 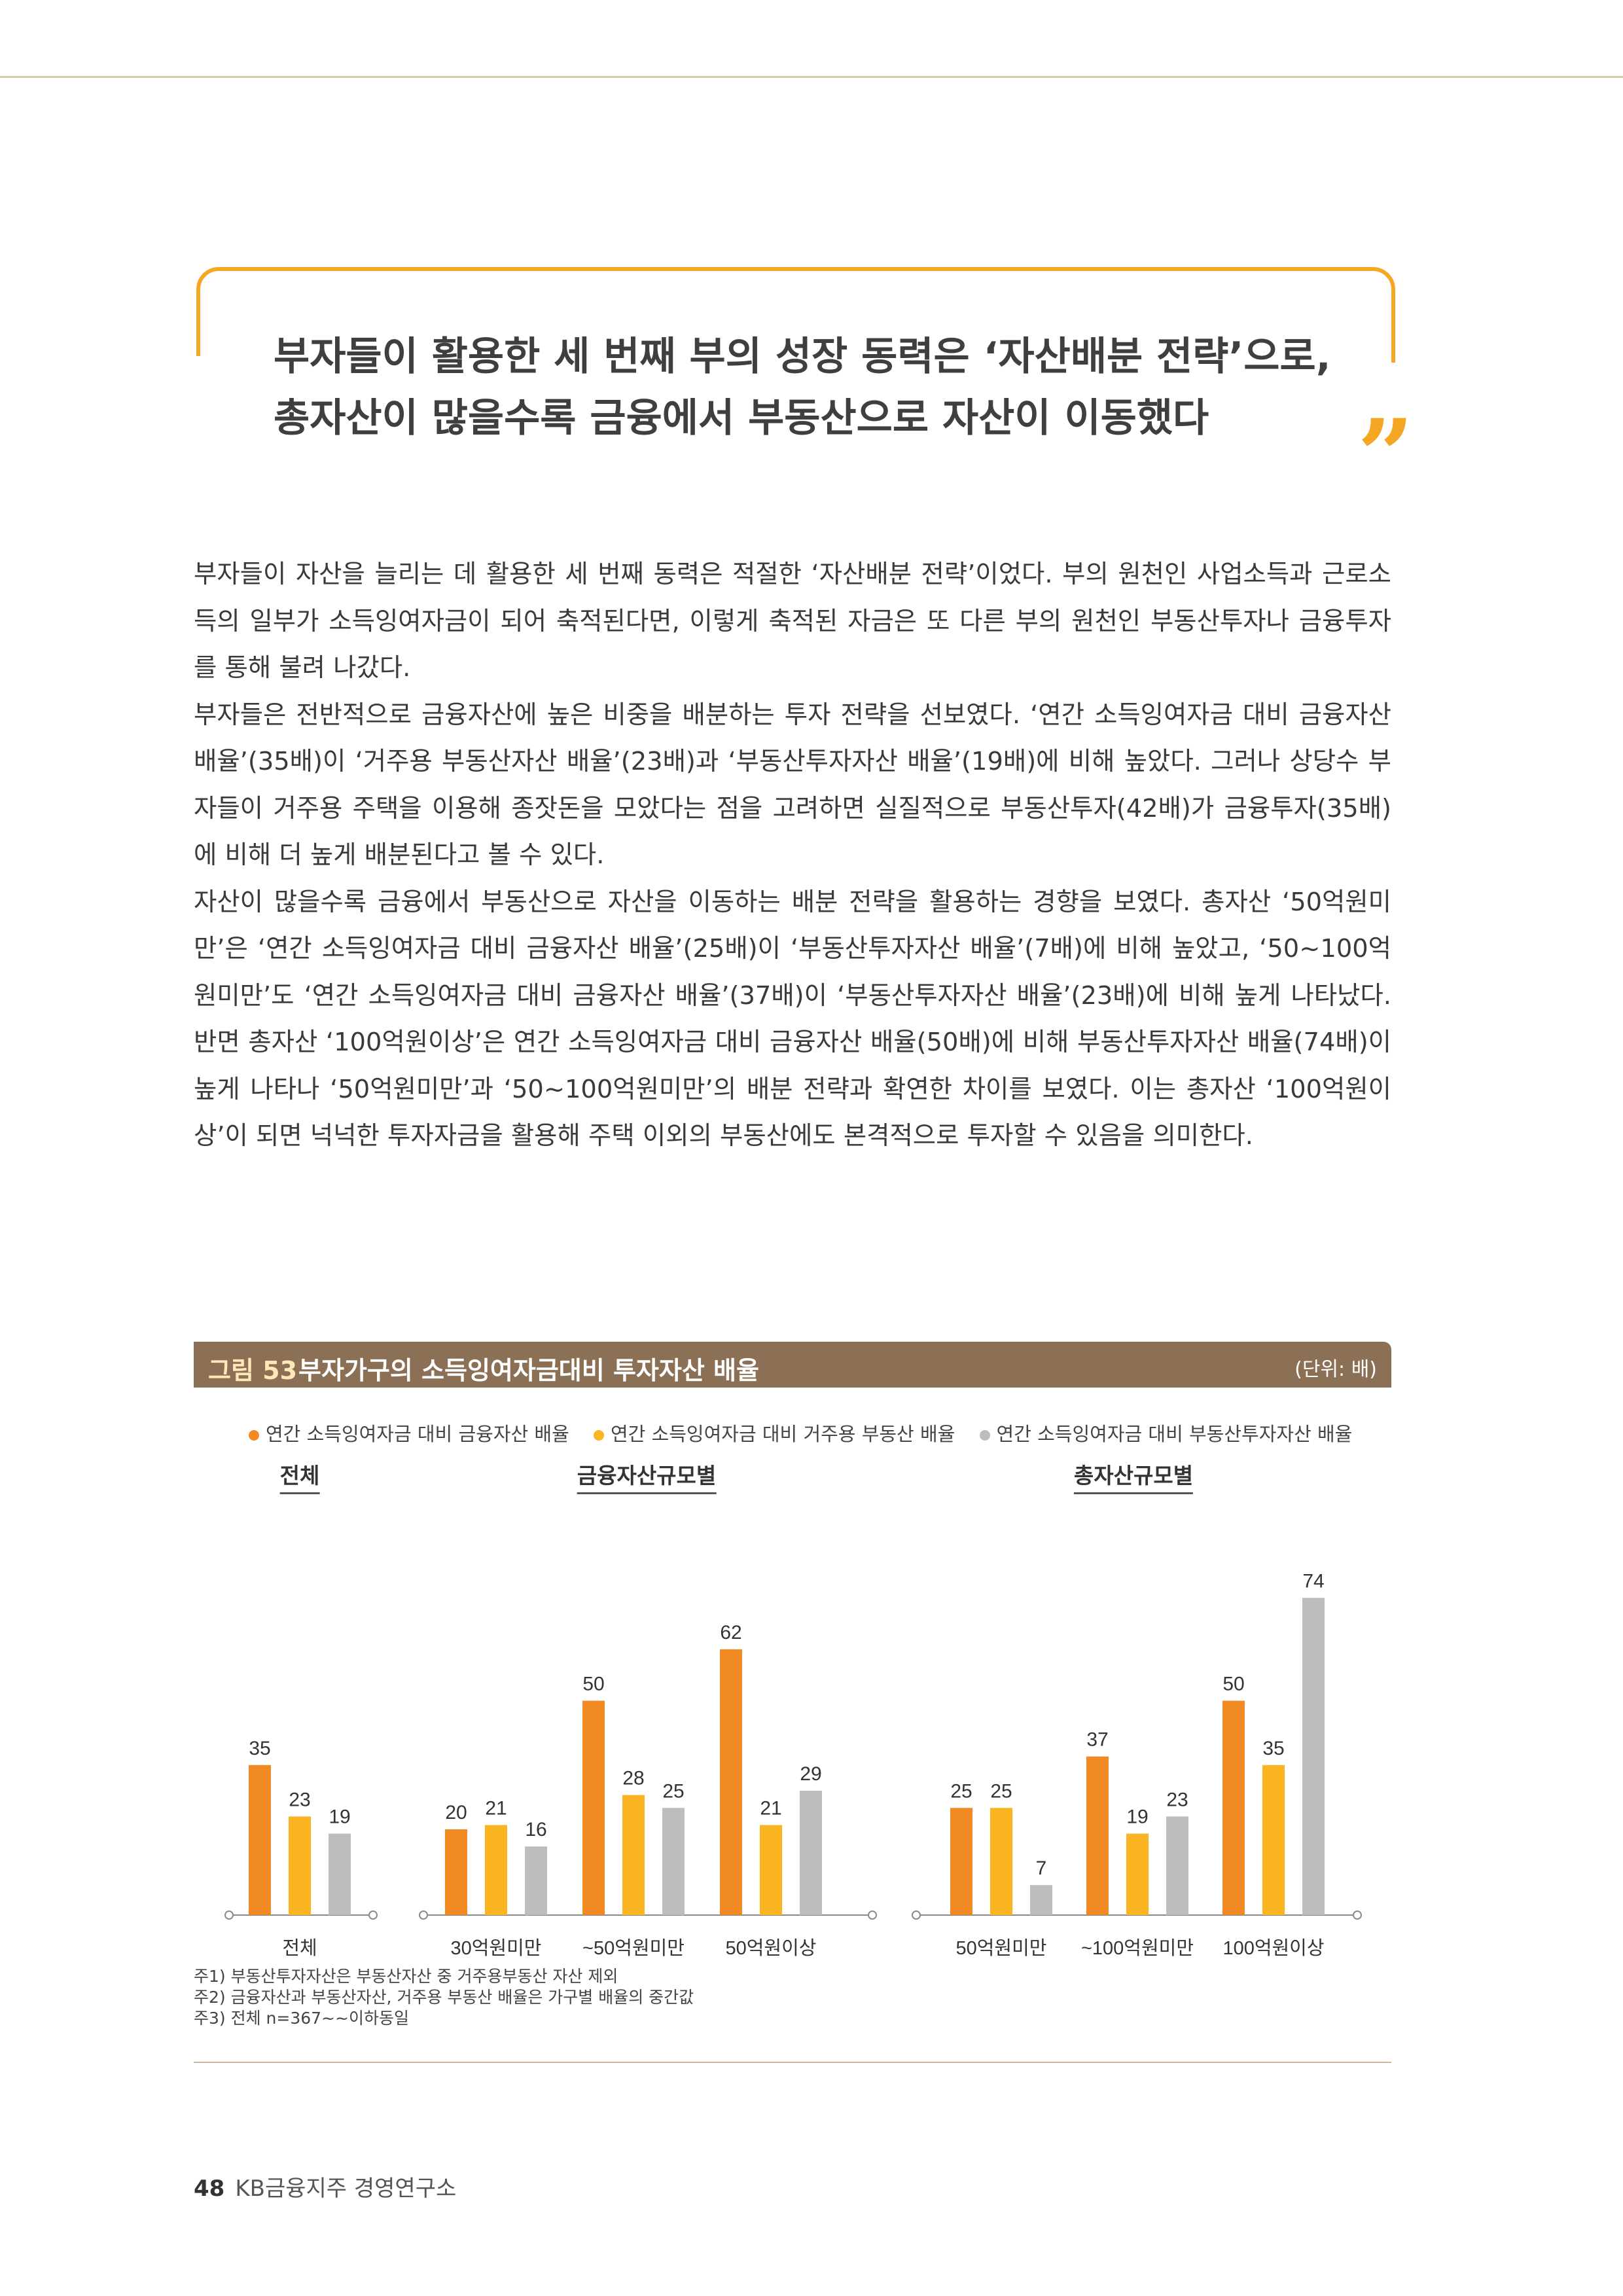 What do you see at coordinates (1137, 1948) in the screenshot?
I see `category-label: ~100억원미만` at bounding box center [1137, 1948].